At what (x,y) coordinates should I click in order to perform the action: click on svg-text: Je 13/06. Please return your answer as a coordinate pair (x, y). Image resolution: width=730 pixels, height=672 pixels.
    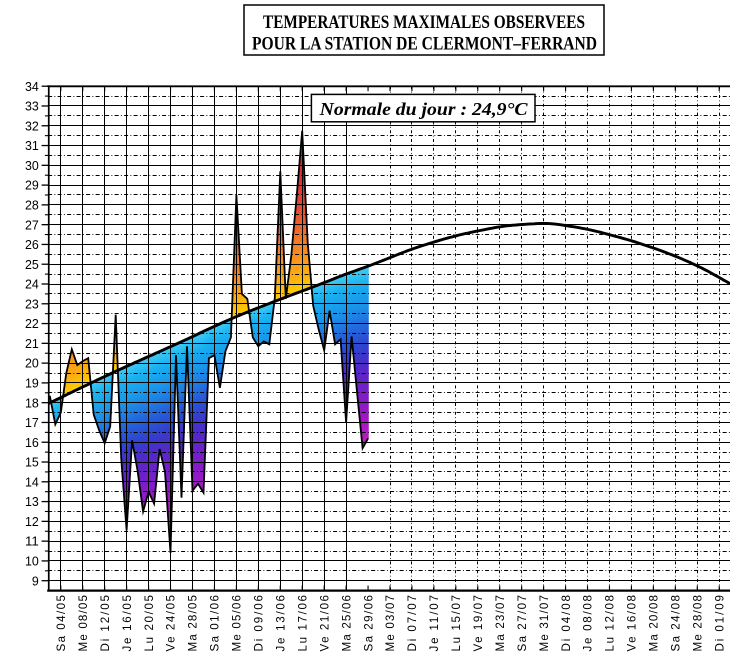
    Looking at the image, I should click on (280, 623).